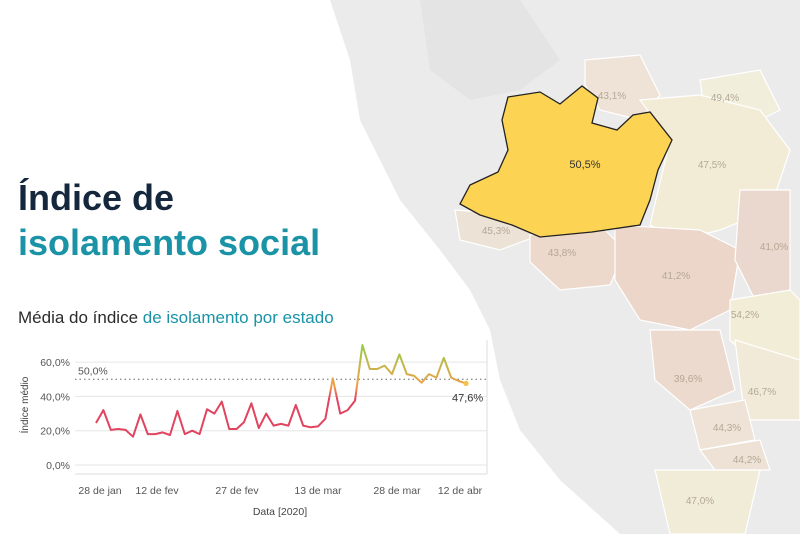  I want to click on state-label-1: 43,1%, so click(612, 96).